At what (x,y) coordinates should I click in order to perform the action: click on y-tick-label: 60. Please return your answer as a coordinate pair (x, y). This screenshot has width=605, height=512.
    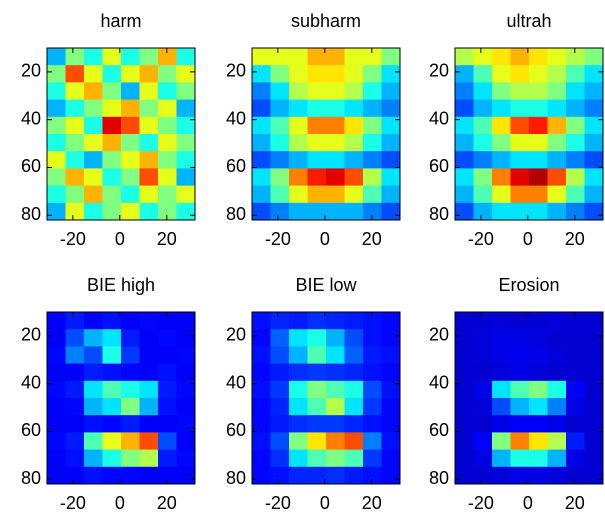
    Looking at the image, I should click on (236, 166).